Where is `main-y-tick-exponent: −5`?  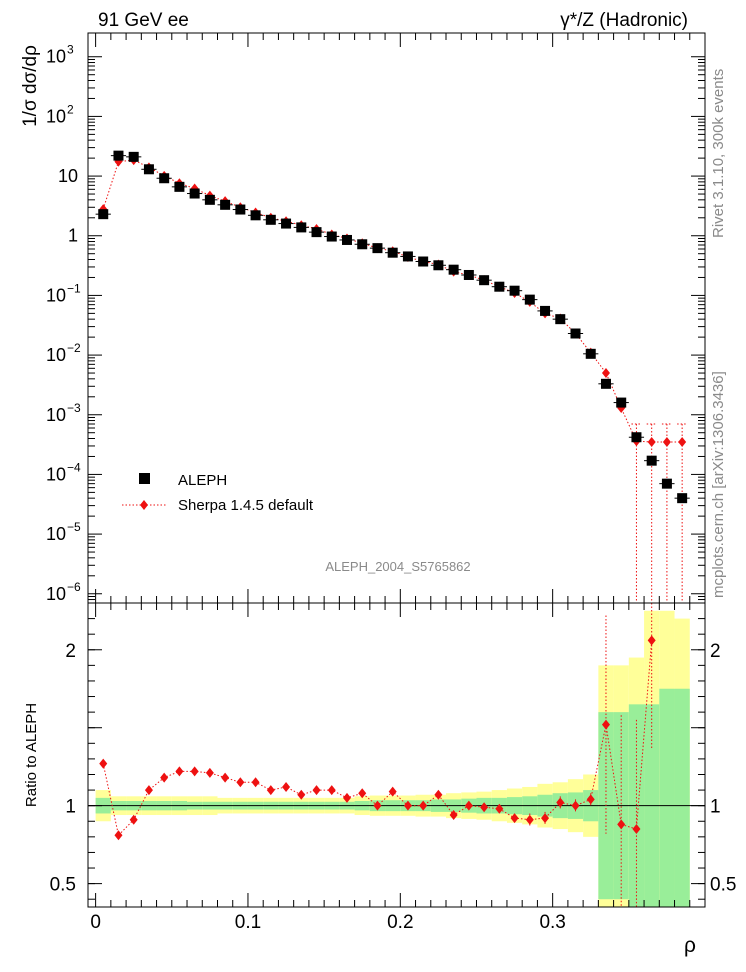
main-y-tick-exponent: −5 is located at coordinates (74, 527).